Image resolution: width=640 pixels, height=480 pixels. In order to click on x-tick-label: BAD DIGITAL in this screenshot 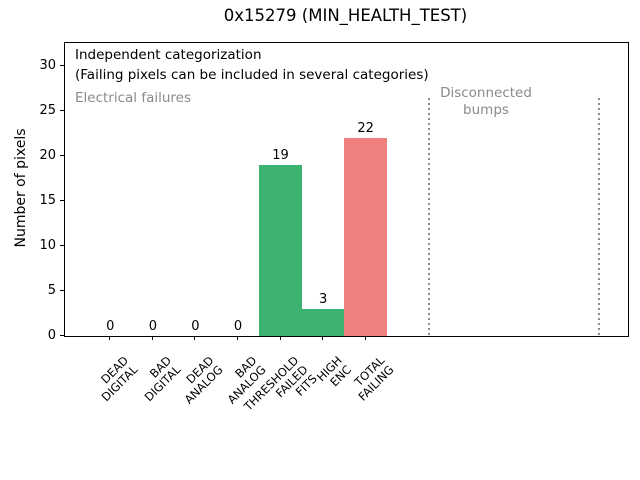, I will do `click(162, 379)`.